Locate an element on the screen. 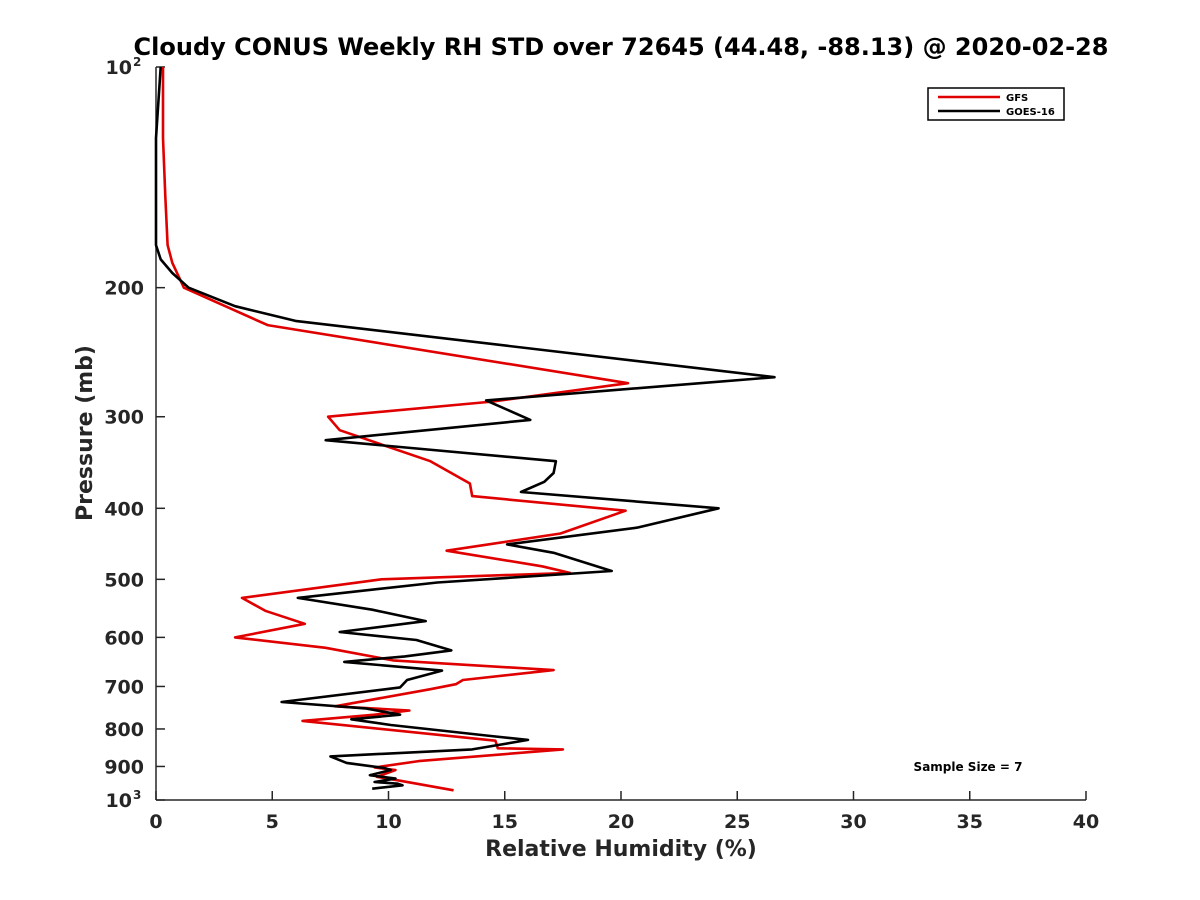  y-tick-label: 400 is located at coordinates (124, 509).